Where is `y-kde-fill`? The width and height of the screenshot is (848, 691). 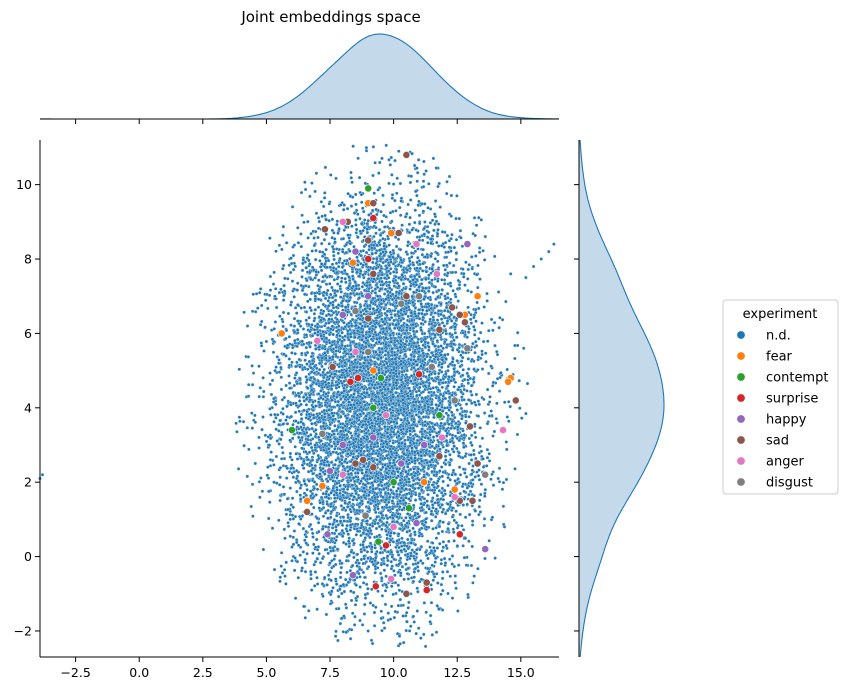
y-kde-fill is located at coordinates (621, 398).